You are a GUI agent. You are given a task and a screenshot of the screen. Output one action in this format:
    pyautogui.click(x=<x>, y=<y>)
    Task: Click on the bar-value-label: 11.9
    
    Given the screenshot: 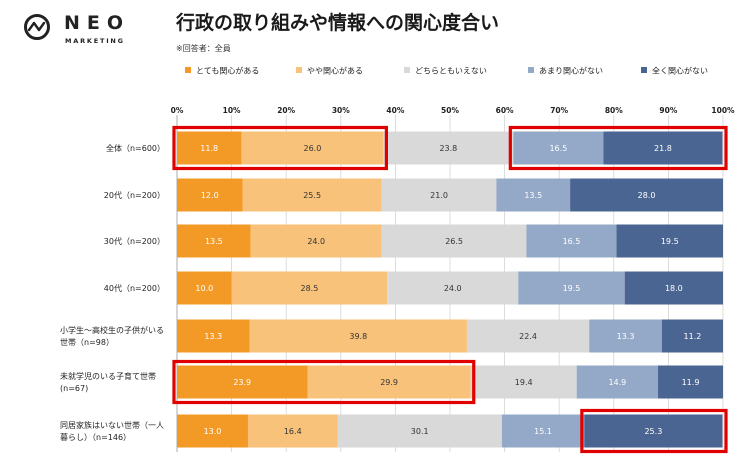 What is the action you would take?
    pyautogui.click(x=691, y=382)
    